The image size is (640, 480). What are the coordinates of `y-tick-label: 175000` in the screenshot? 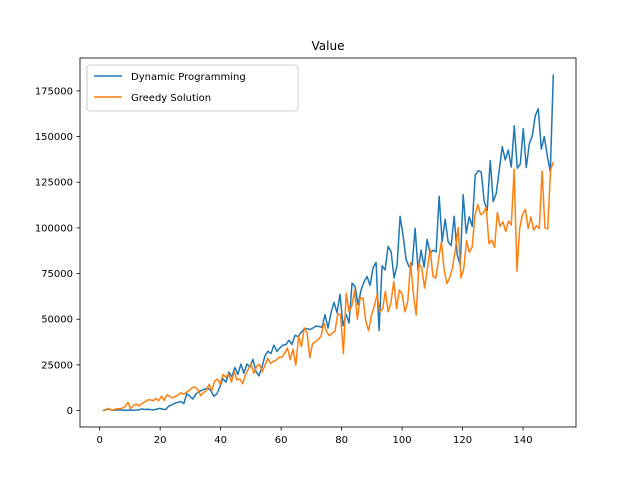 It's located at (54, 91).